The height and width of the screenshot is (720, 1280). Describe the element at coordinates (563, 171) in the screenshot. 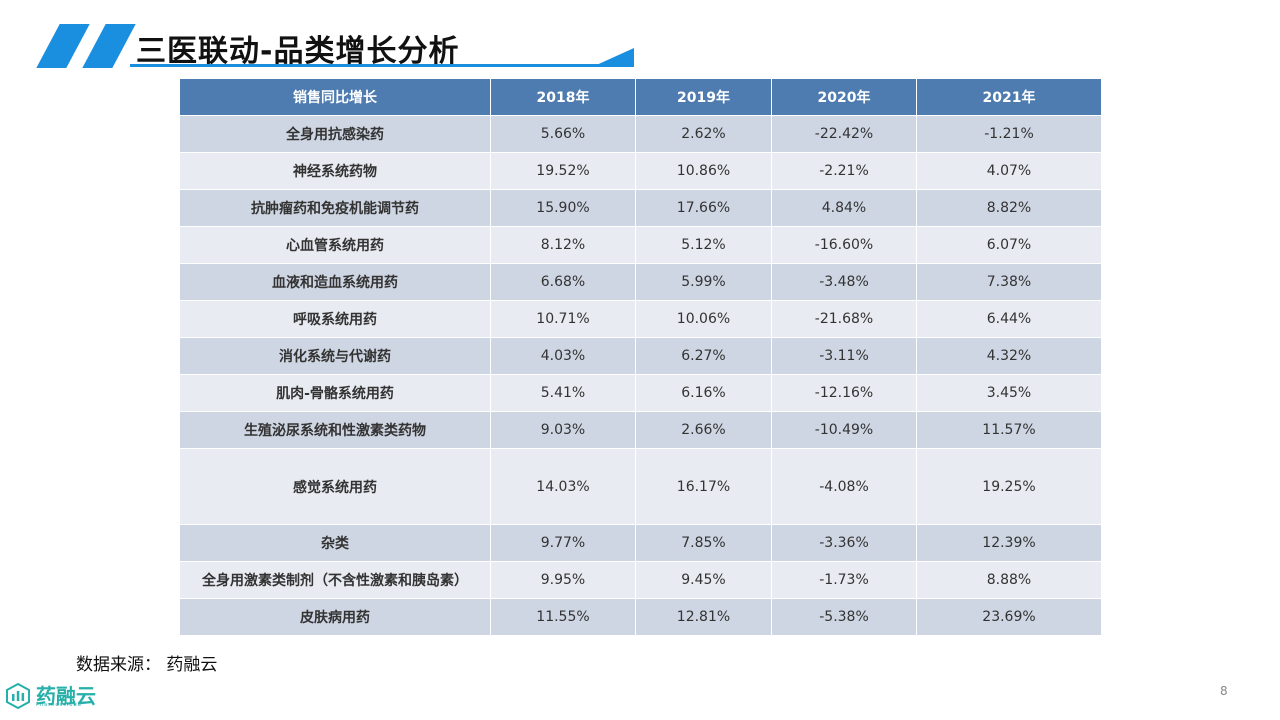

I see `growth-value-cell: 19.52%` at that location.